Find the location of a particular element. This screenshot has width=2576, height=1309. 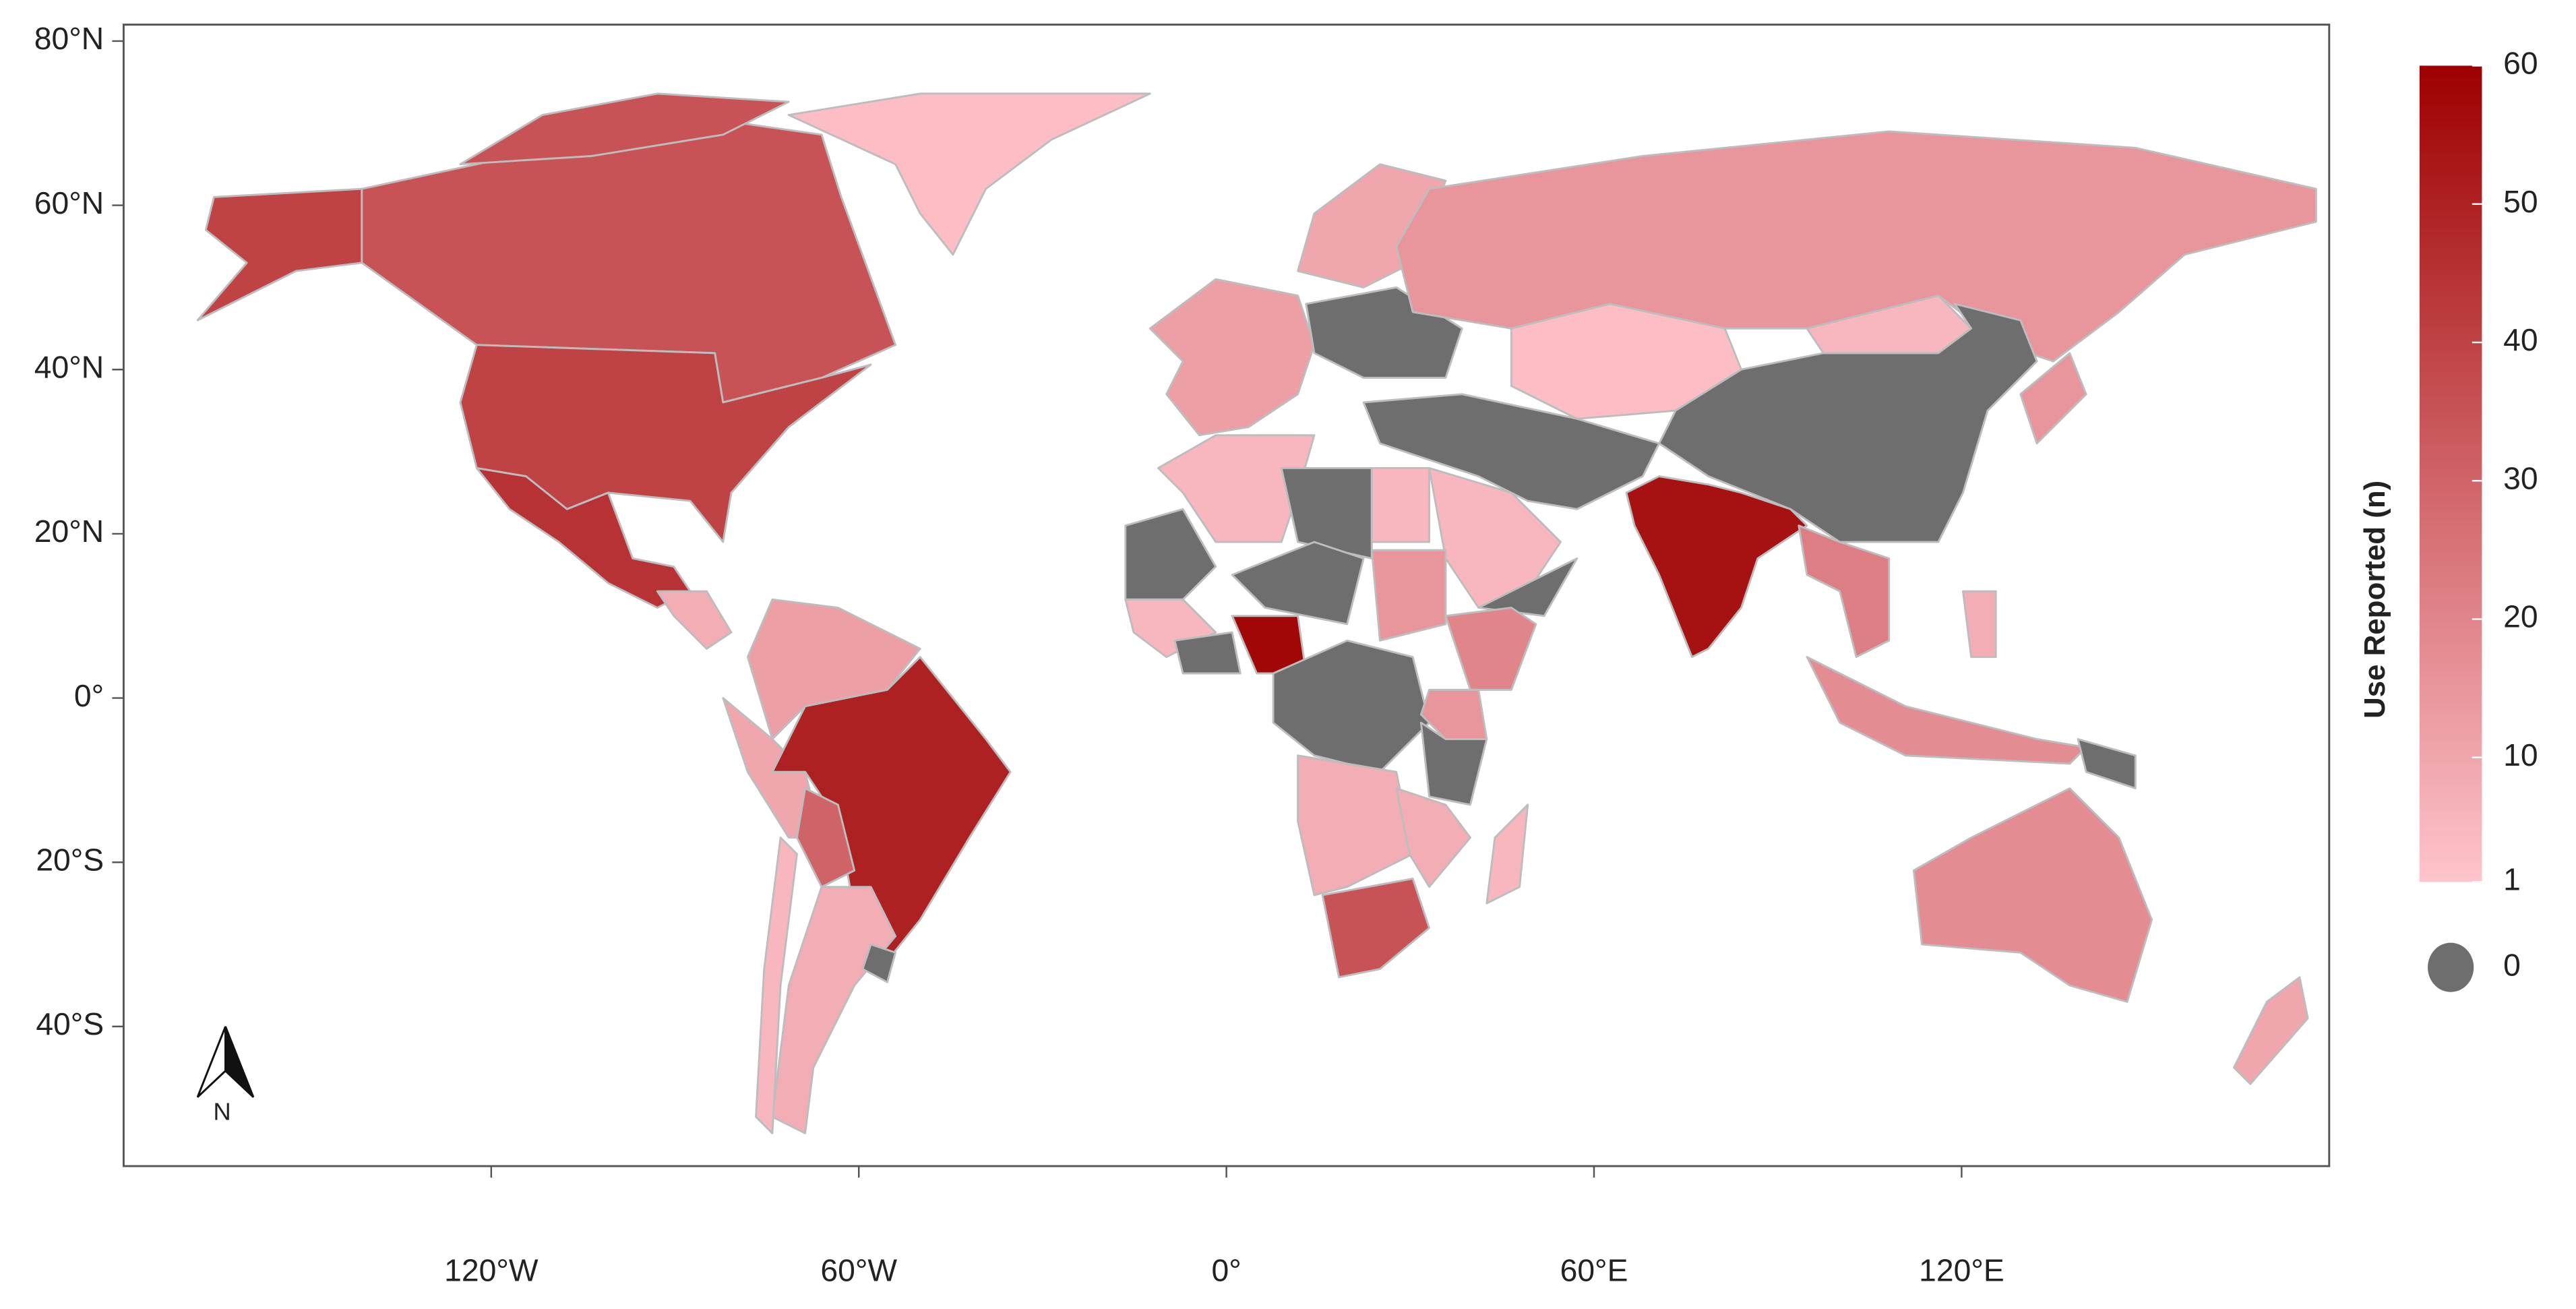

x-tick-label: 60°W is located at coordinates (859, 1270).